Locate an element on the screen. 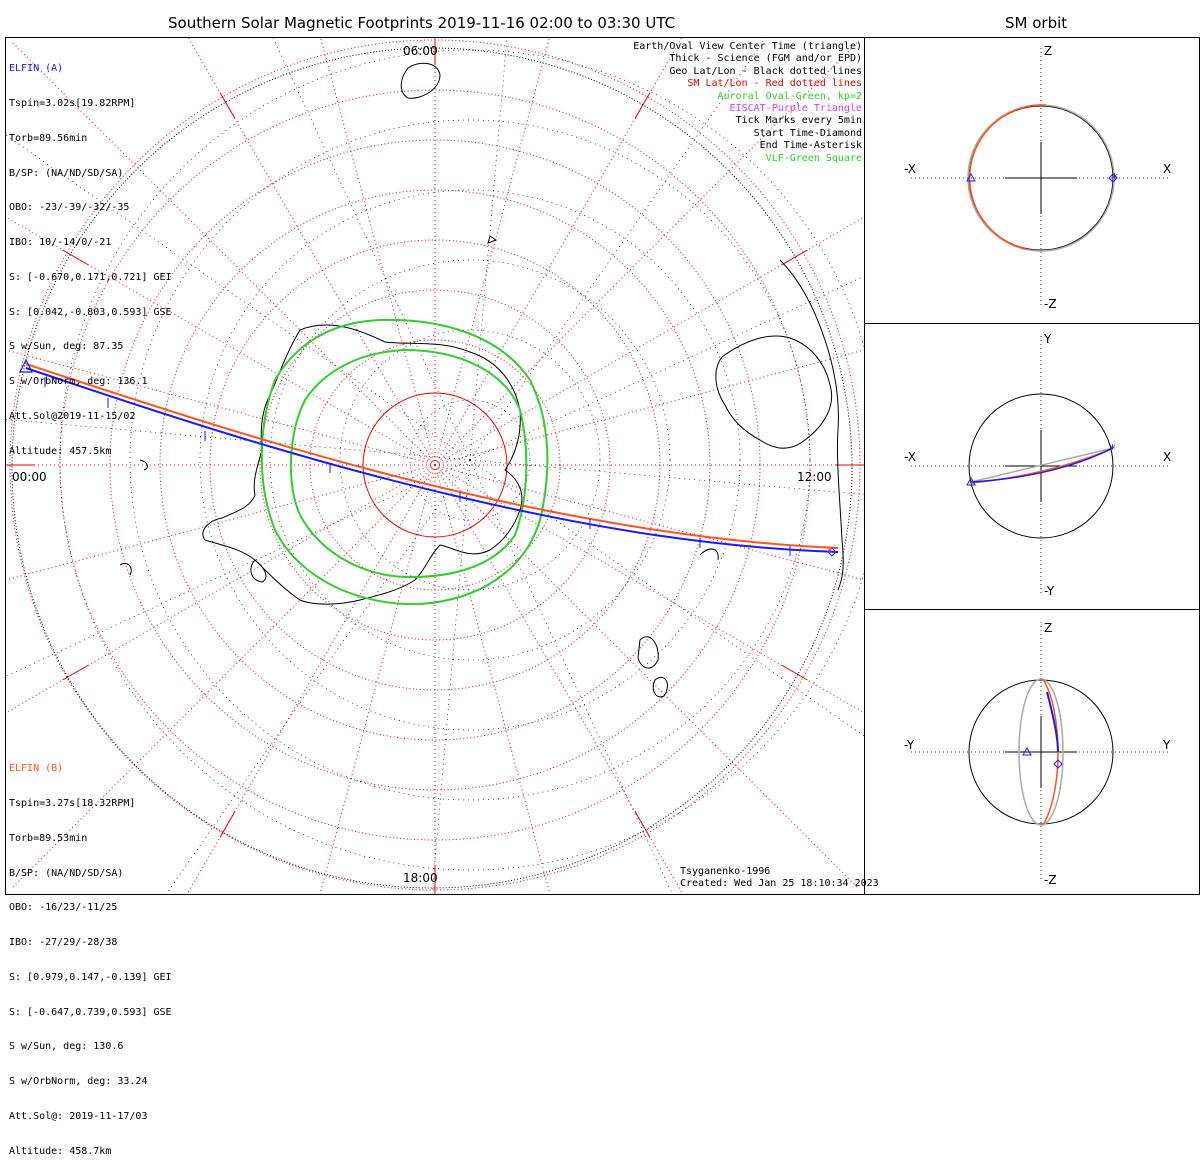 Image resolution: width=1200 pixels, height=1169 pixels. panel3-up: Z is located at coordinates (1048, 628).